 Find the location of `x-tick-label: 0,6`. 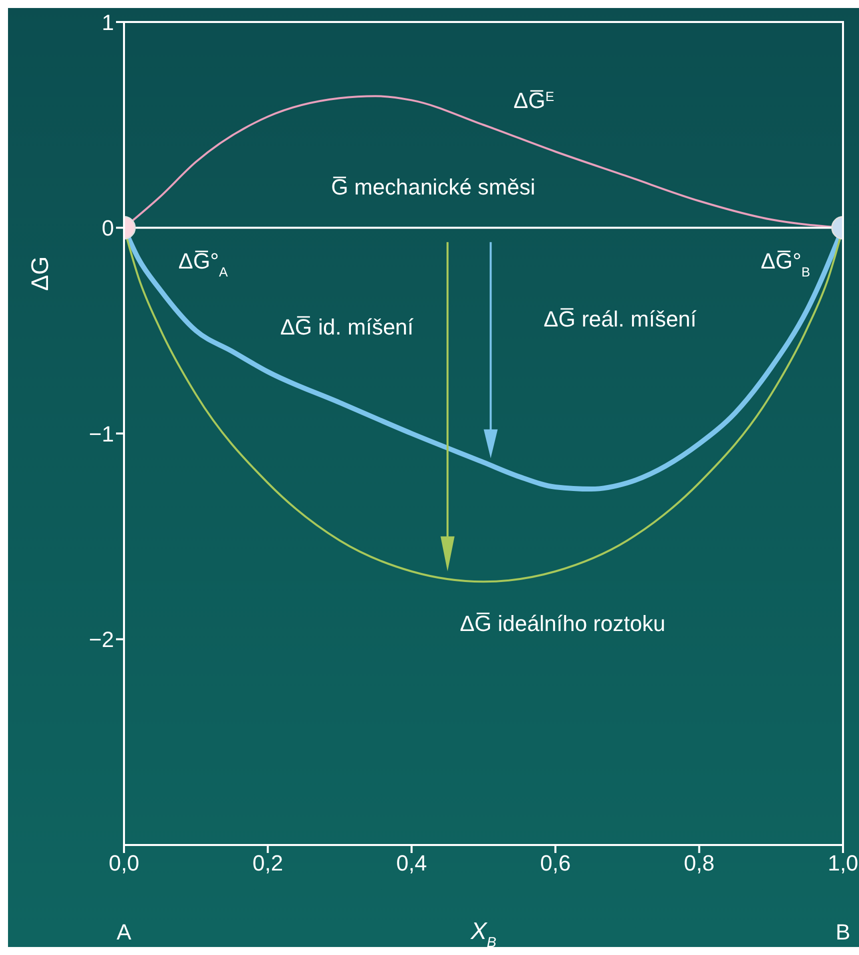

x-tick-label: 0,6 is located at coordinates (555, 863).